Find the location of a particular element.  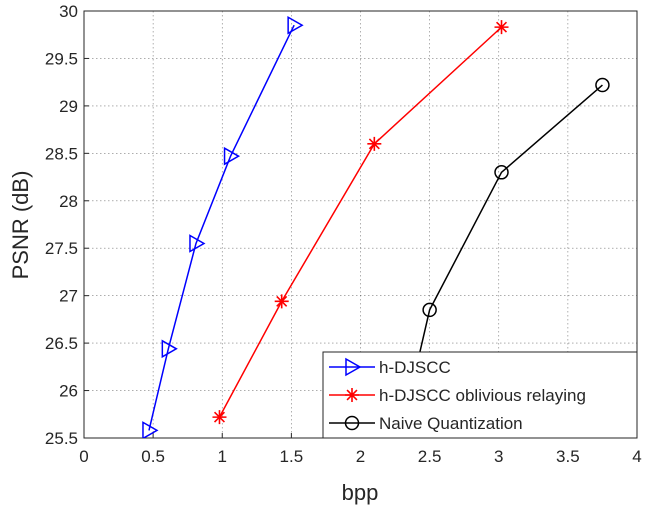

y-tick-label: 25.5 is located at coordinates (61, 438).